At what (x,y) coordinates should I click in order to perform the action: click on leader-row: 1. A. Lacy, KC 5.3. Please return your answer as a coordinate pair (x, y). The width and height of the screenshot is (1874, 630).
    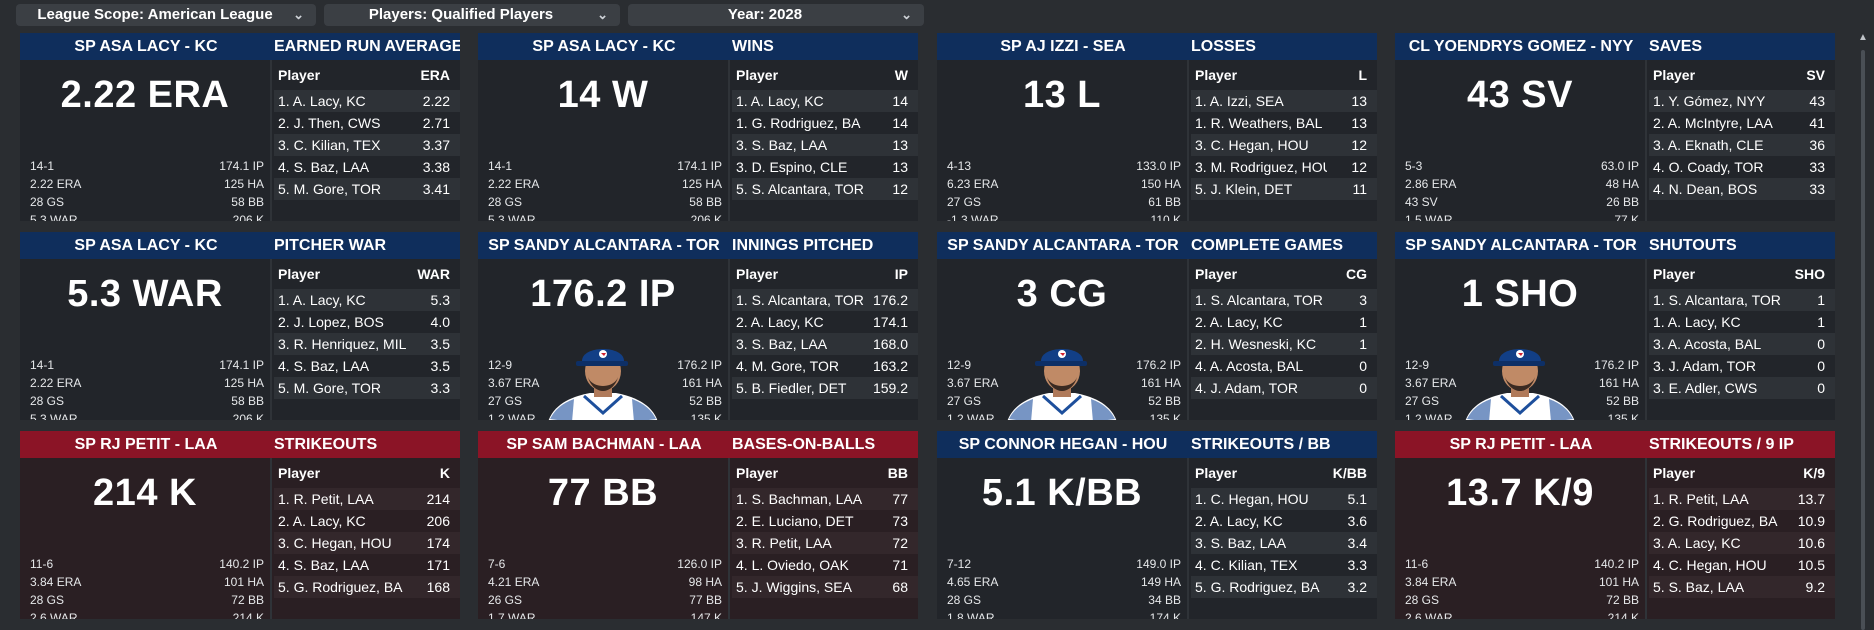
    Looking at the image, I should click on (367, 300).